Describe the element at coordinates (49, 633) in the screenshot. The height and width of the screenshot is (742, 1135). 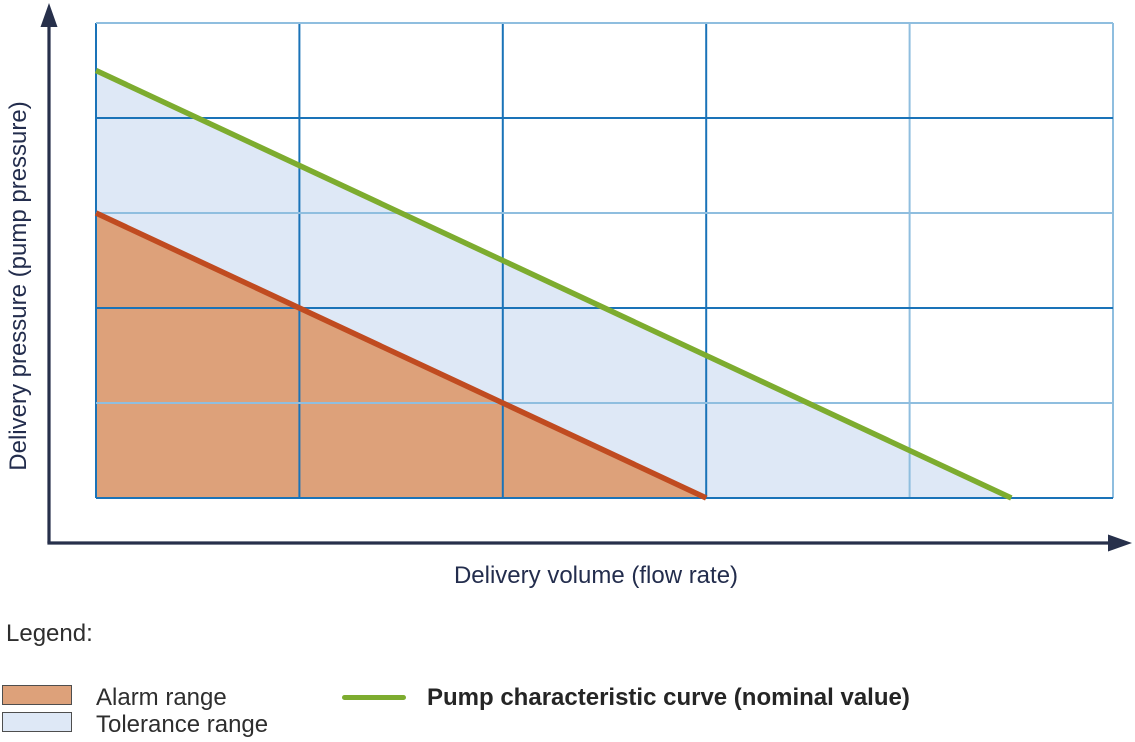
I see `legend-title: Legend:` at that location.